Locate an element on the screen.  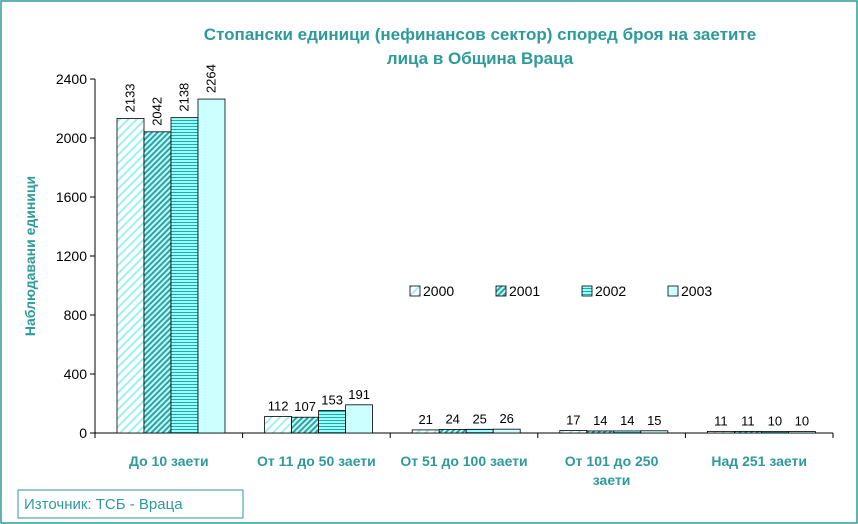
source: Източник: ТСБ - Враца is located at coordinates (103, 504).